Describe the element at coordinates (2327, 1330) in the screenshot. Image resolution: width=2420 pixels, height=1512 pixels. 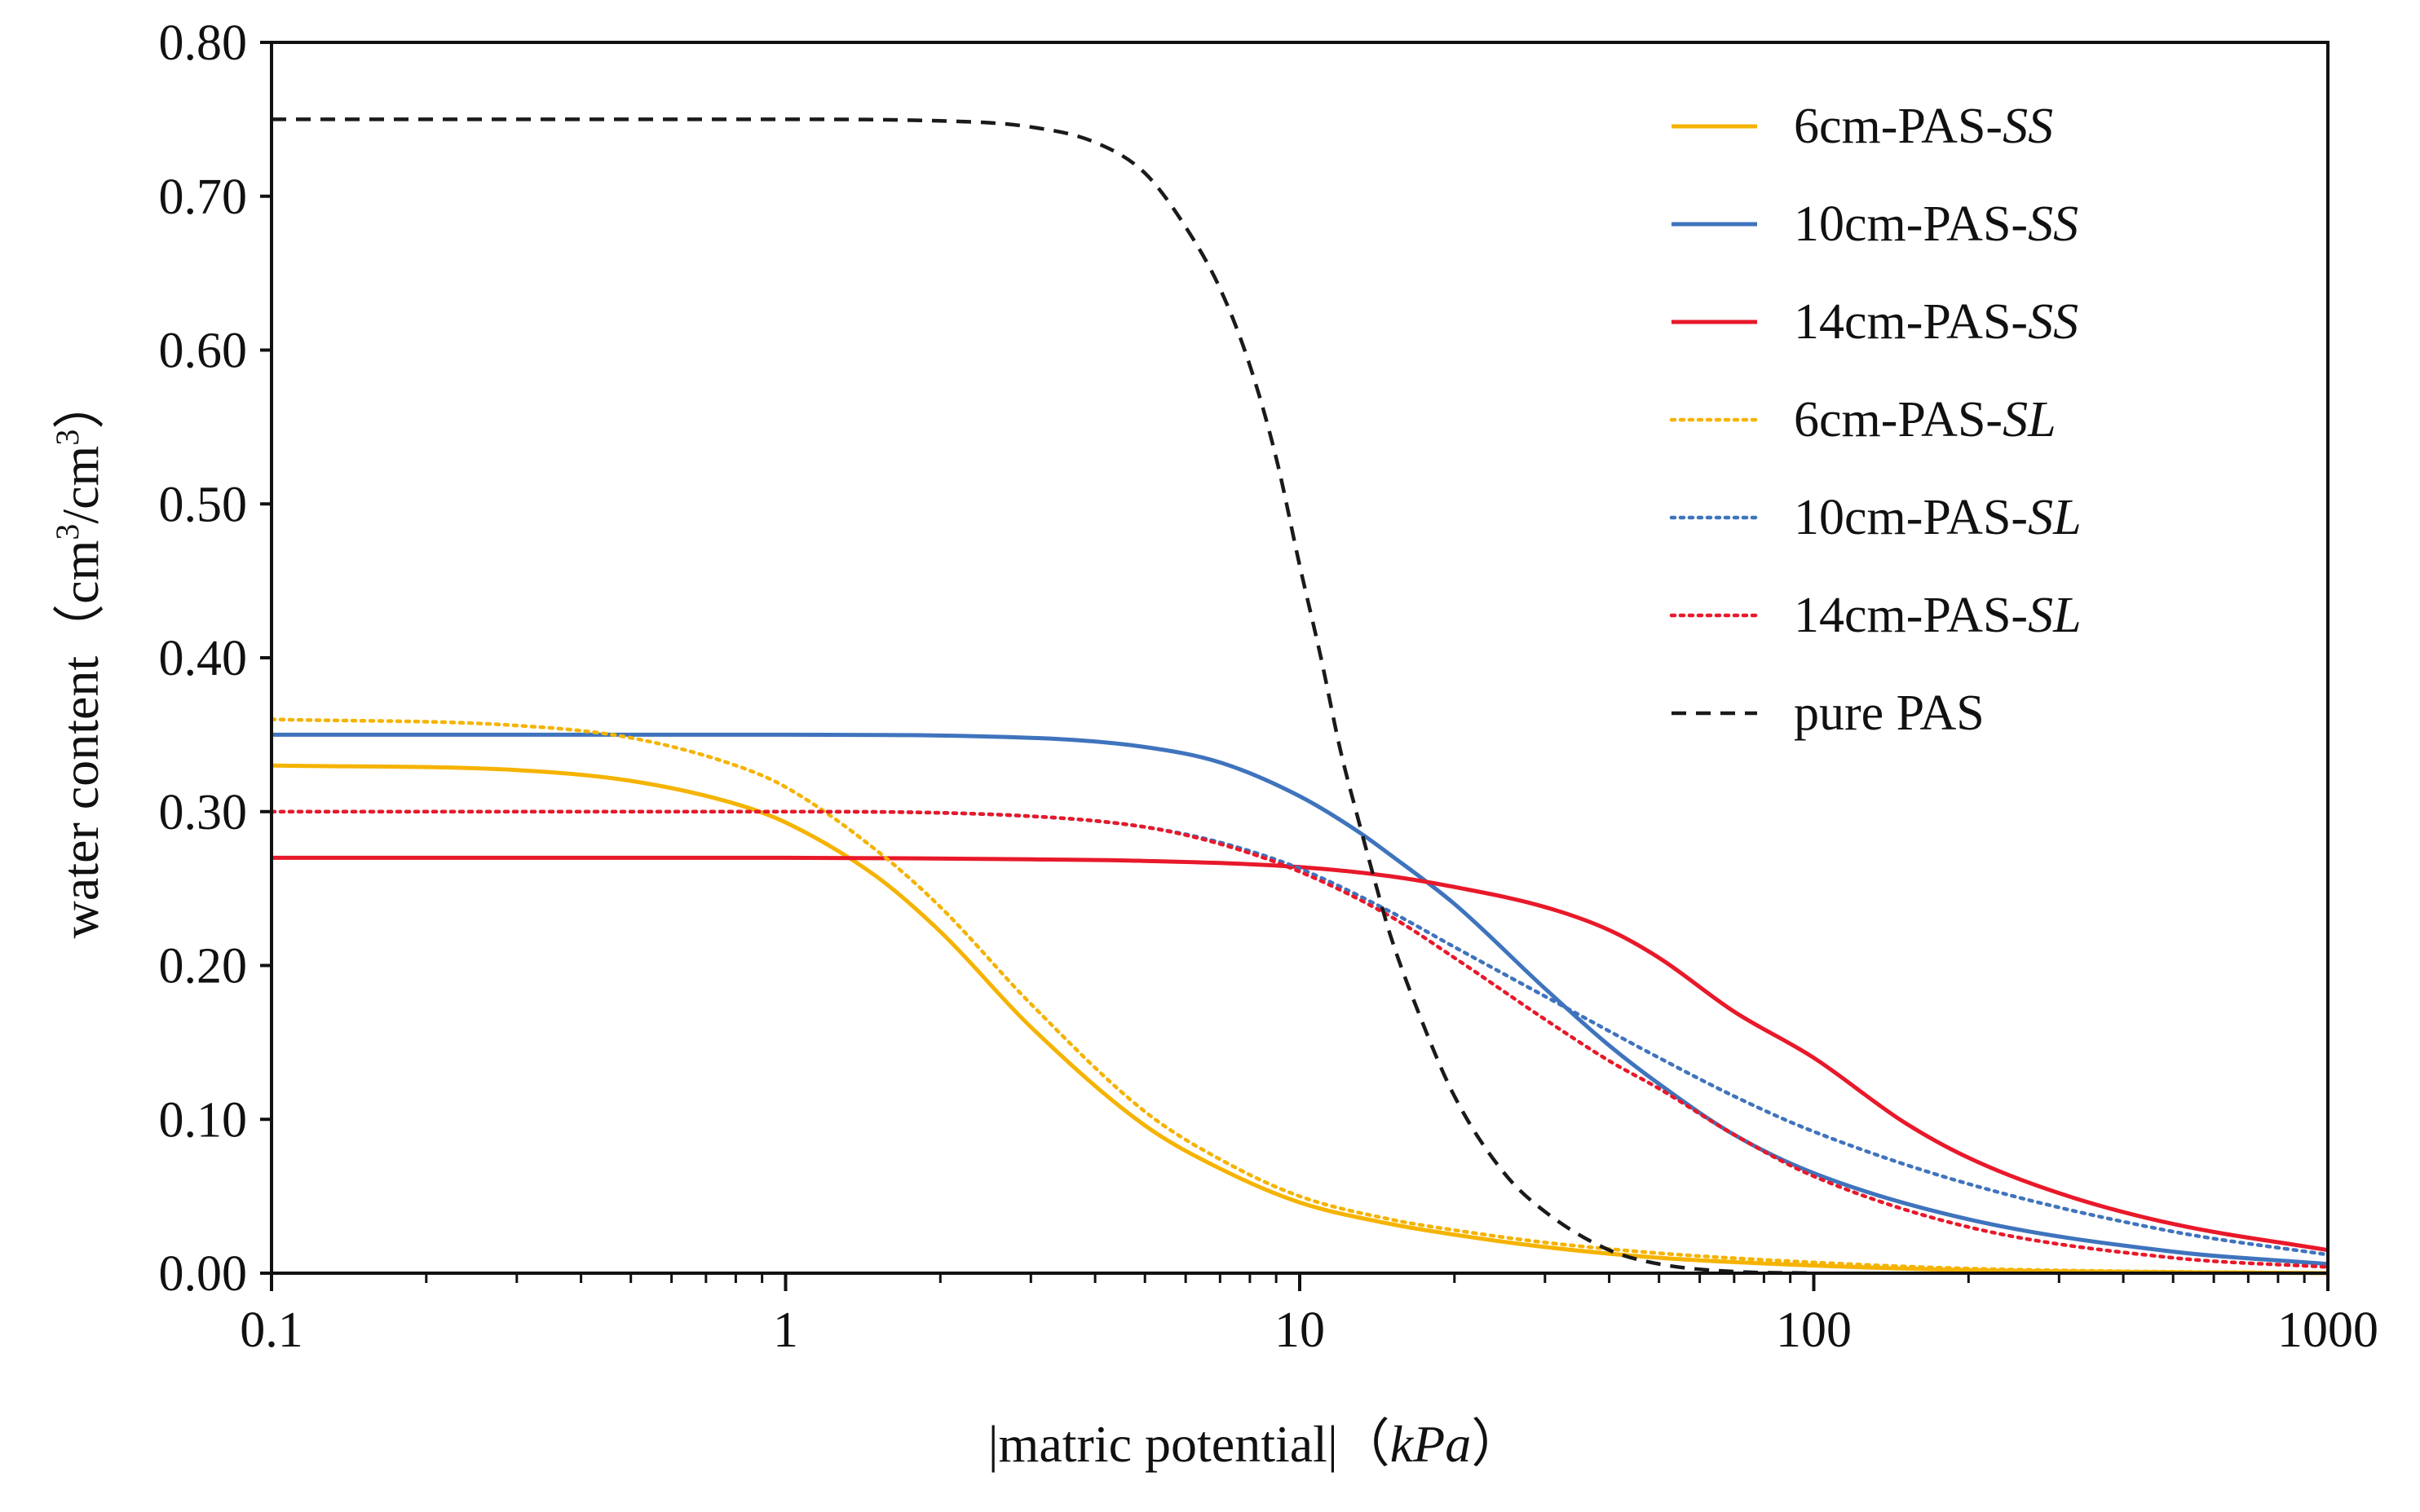
I see `x-tick-label: 1000` at that location.